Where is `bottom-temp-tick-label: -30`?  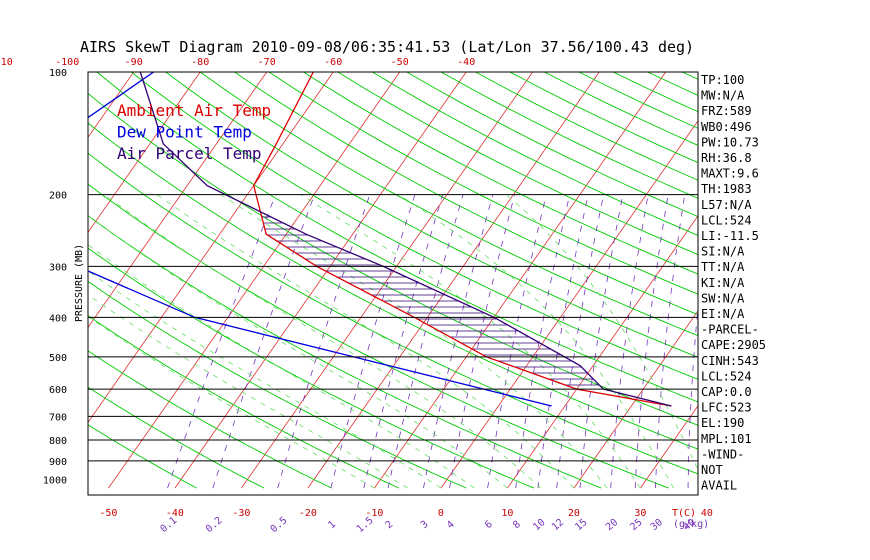 bottom-temp-tick-label: -30 is located at coordinates (241, 513).